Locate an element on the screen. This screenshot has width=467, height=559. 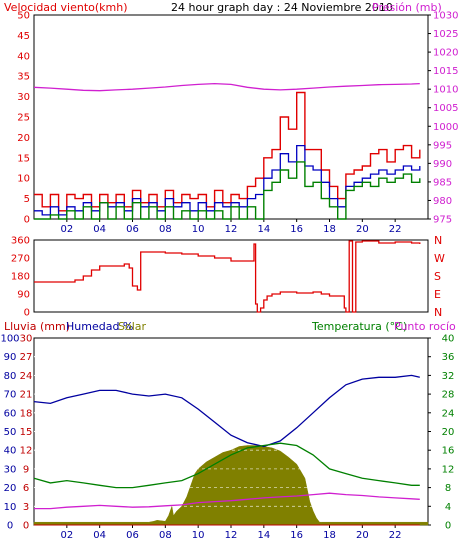
rain-tick-label: 3 is located at coordinates (26, 507).